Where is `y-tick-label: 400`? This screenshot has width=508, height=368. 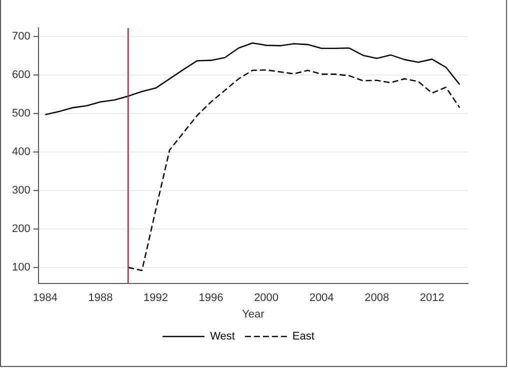
y-tick-label: 400 is located at coordinates (21, 152).